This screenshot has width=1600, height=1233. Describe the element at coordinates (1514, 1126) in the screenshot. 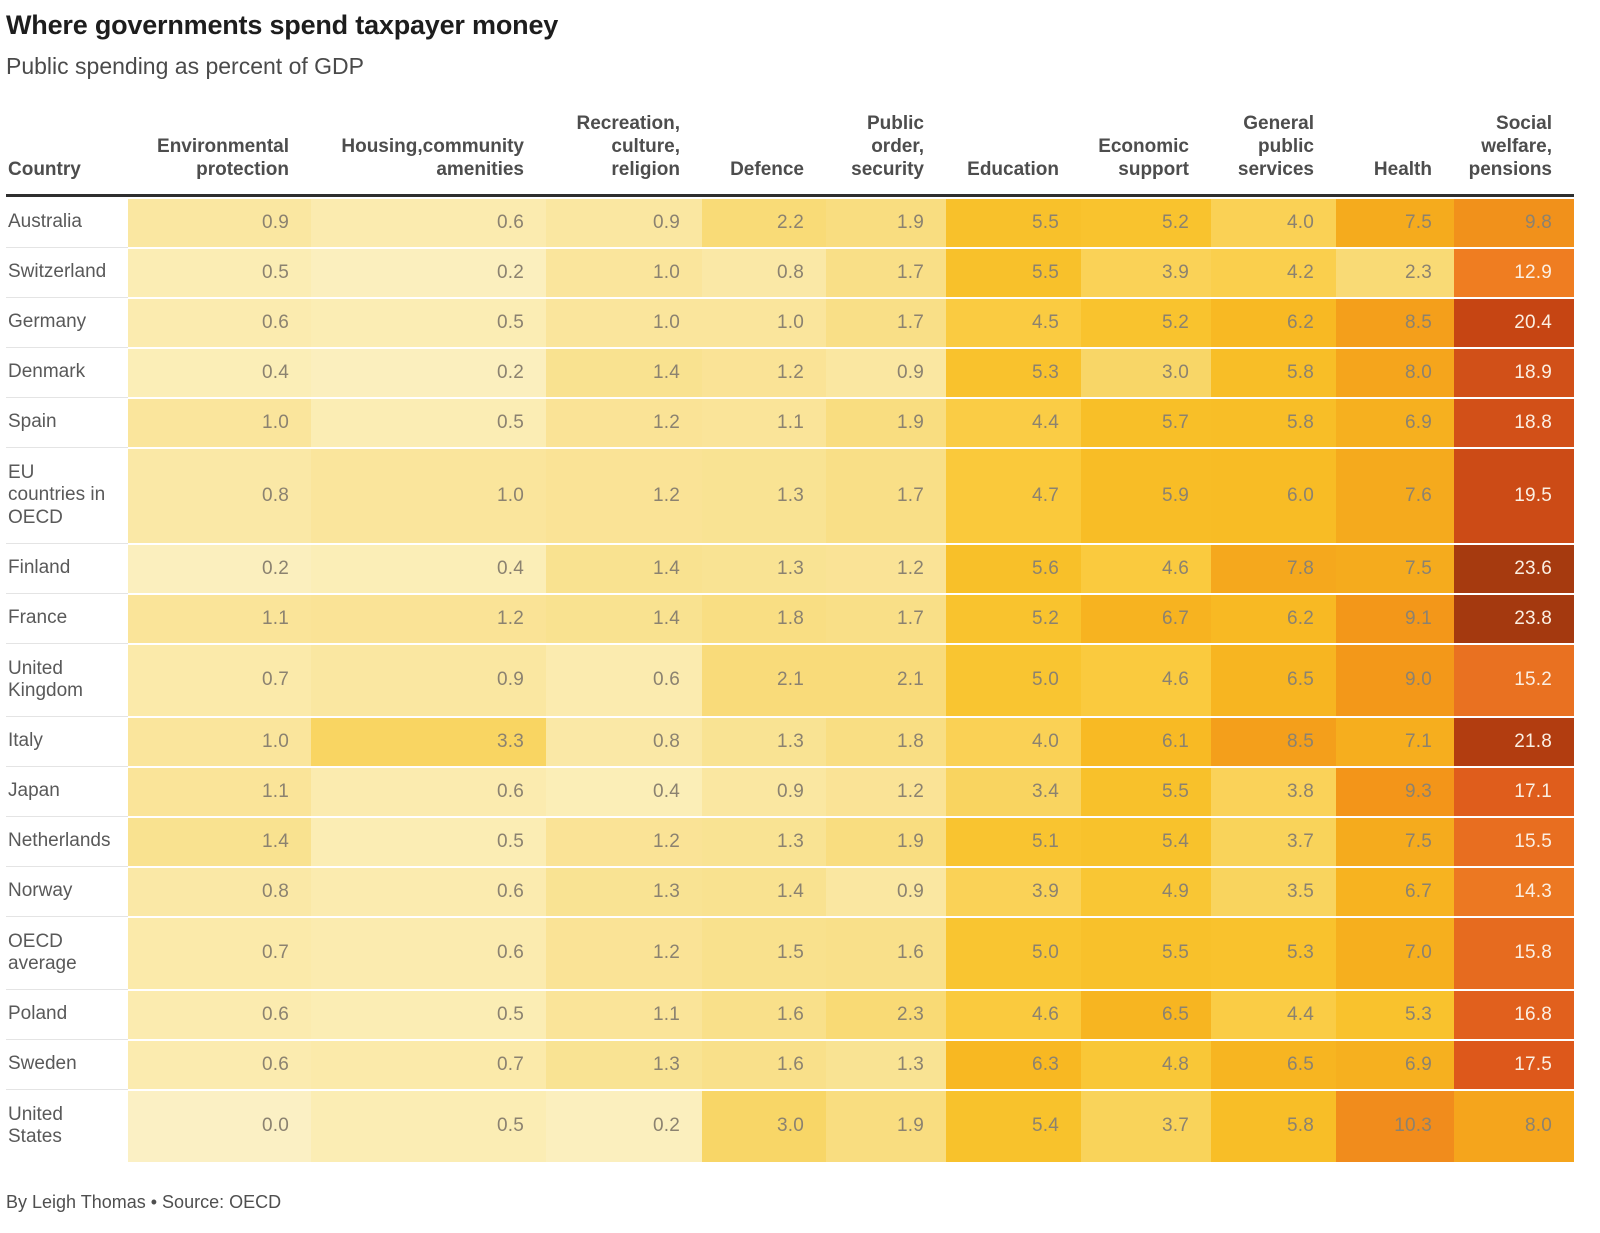

I see `value-cell: 8.0` at that location.